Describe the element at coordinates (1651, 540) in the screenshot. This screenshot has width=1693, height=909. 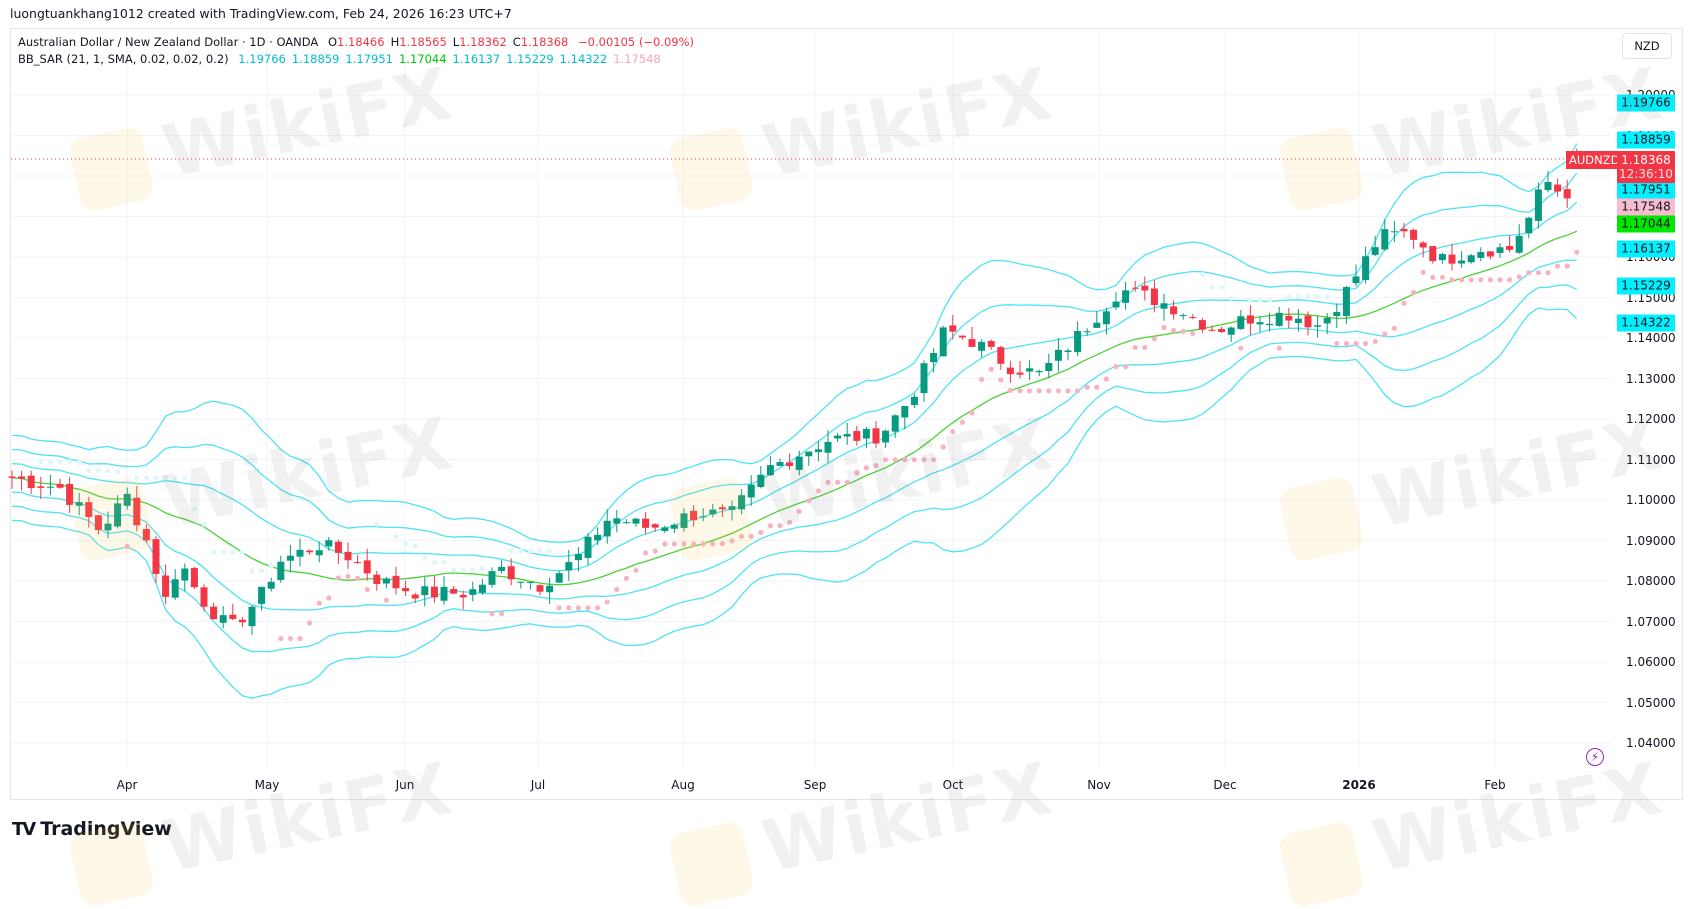
I see `price-axis-label: 1.09000` at that location.